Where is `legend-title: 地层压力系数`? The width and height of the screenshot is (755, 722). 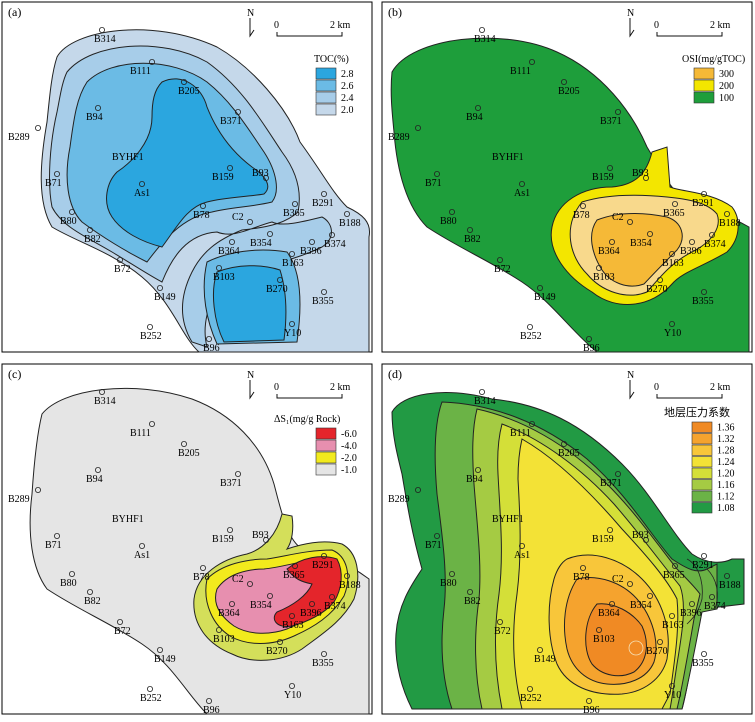
legend-title: 地层压力系数 is located at coordinates (697, 412).